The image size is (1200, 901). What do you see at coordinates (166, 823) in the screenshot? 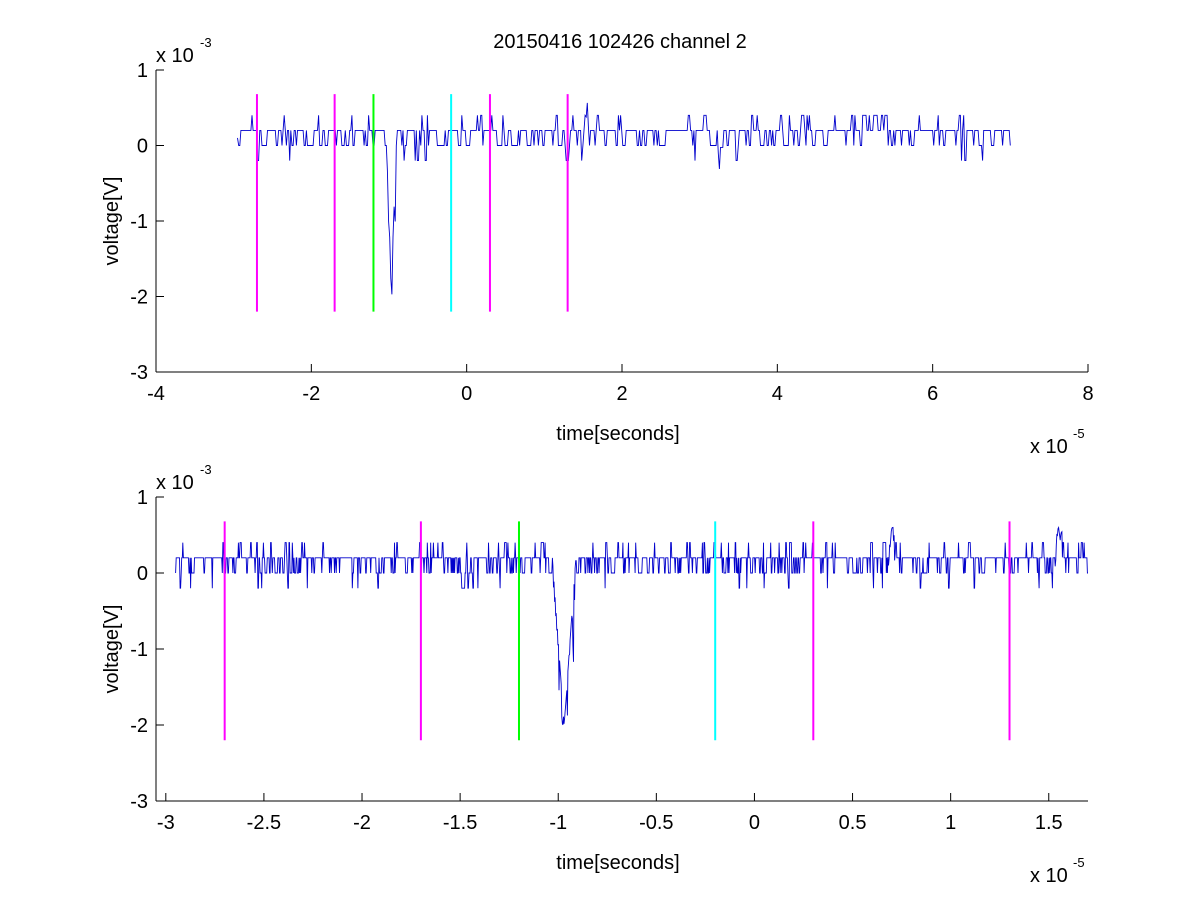
I see `x-tick-label: -3` at bounding box center [166, 823].